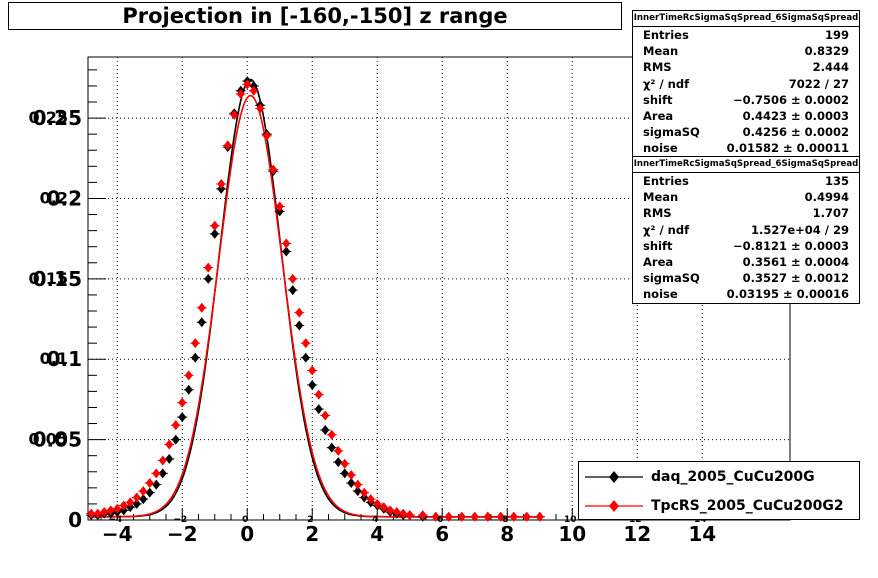 Image resolution: width=878 pixels, height=578 pixels. Describe the element at coordinates (746, 213) in the screenshot. I see `stats-row: RMS 1.707` at that location.